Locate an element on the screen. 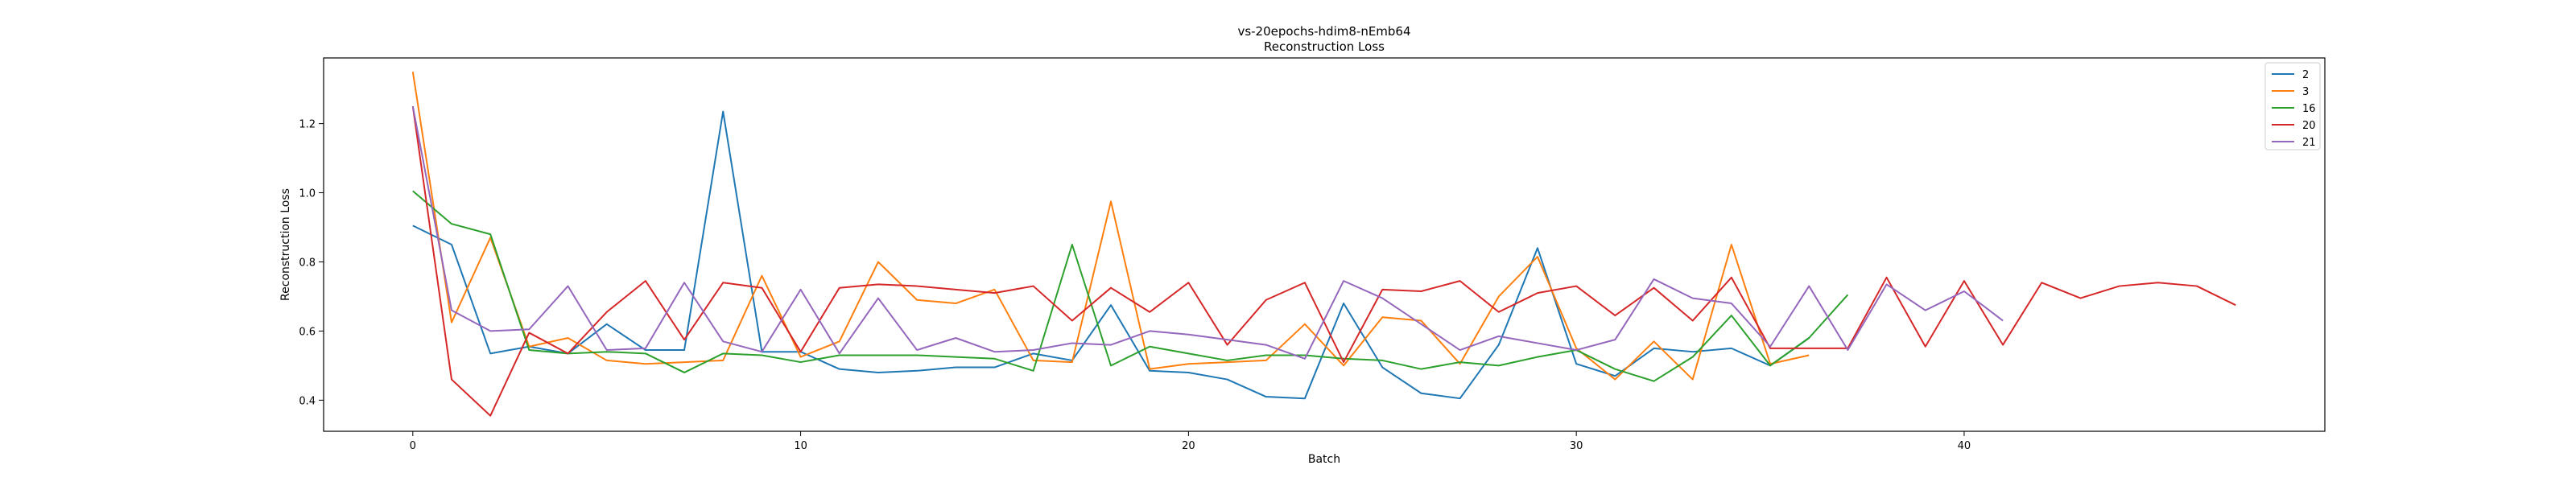  y-tick-label: 1.2 is located at coordinates (307, 125).